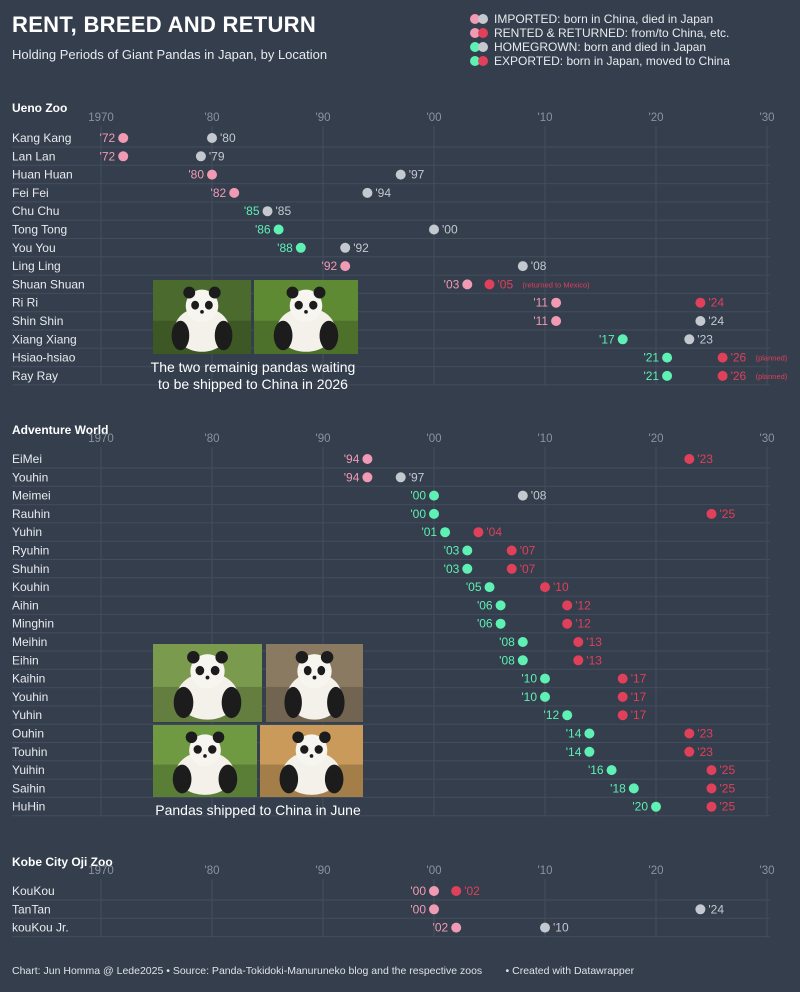 Image resolution: width=800 pixels, height=992 pixels. Describe the element at coordinates (29, 642) in the screenshot. I see `row-label: Meihin` at that location.